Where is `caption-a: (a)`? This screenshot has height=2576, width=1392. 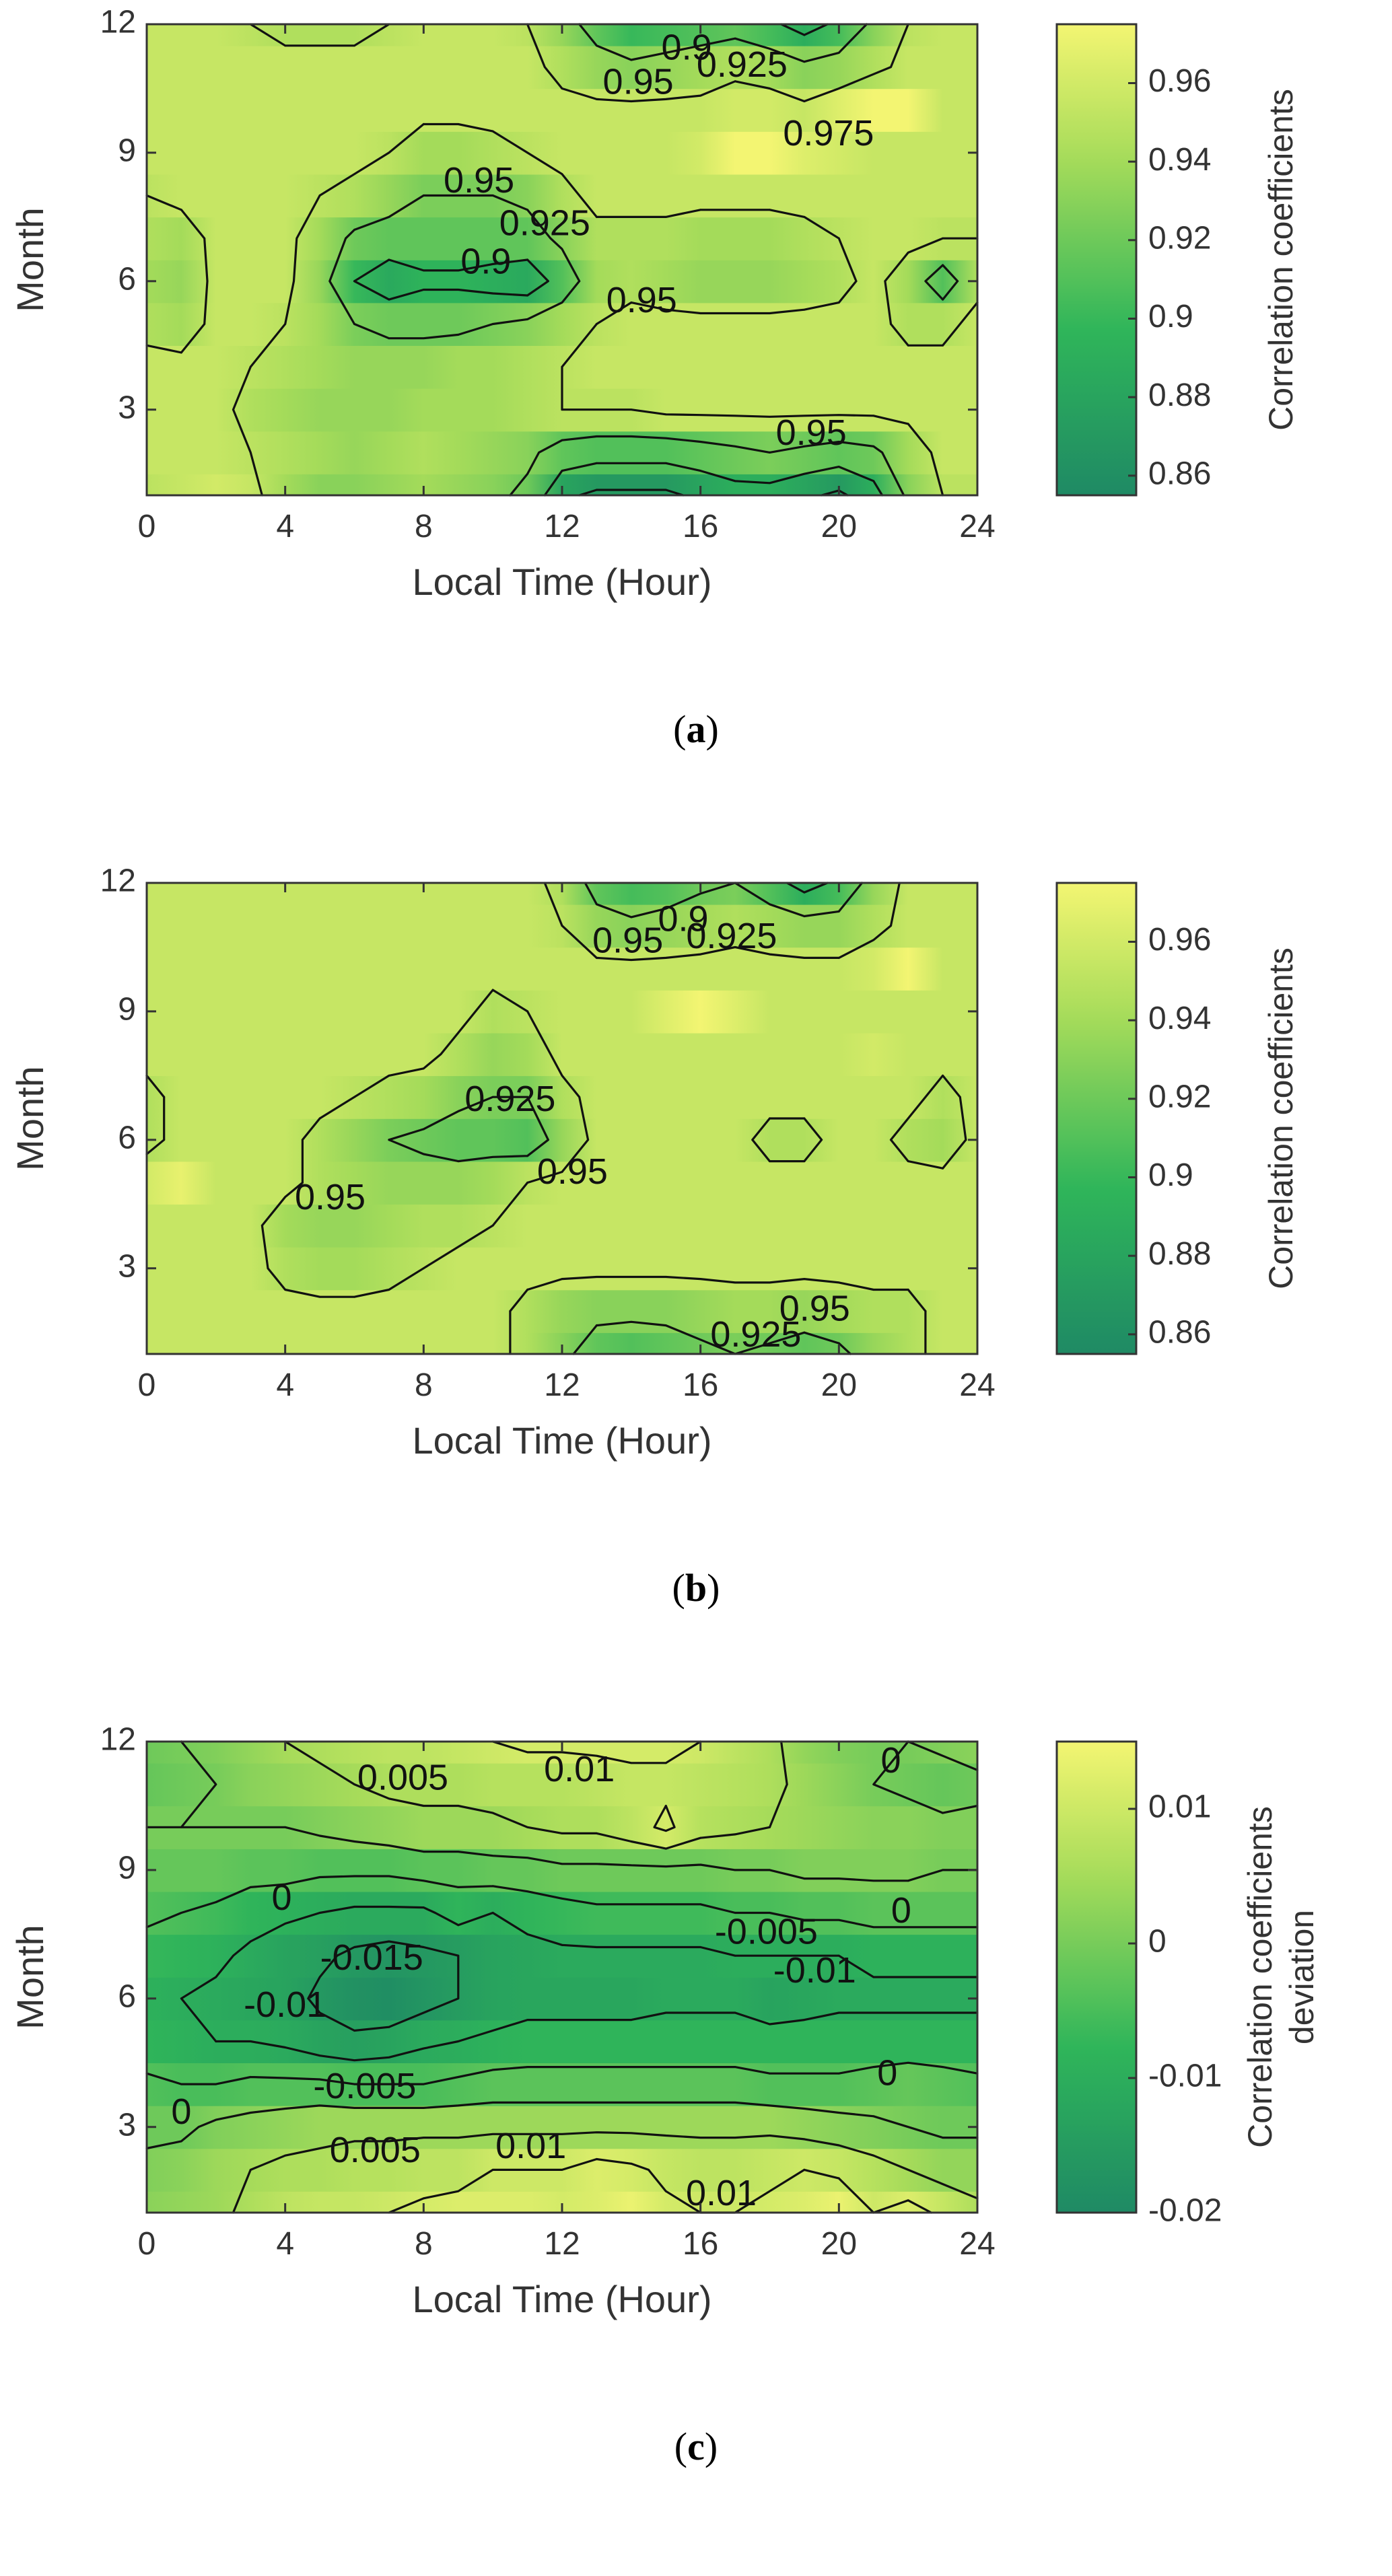
caption-a: (a) is located at coordinates (696, 729).